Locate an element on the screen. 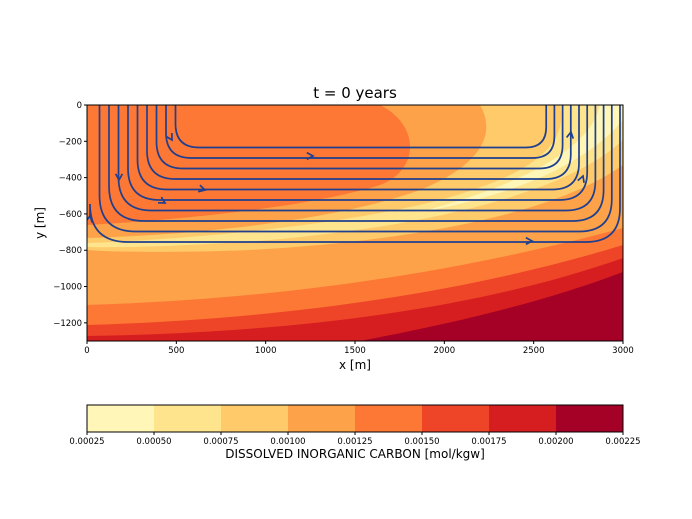 The height and width of the screenshot is (519, 692). y-tick-label: −400 is located at coordinates (70, 179).